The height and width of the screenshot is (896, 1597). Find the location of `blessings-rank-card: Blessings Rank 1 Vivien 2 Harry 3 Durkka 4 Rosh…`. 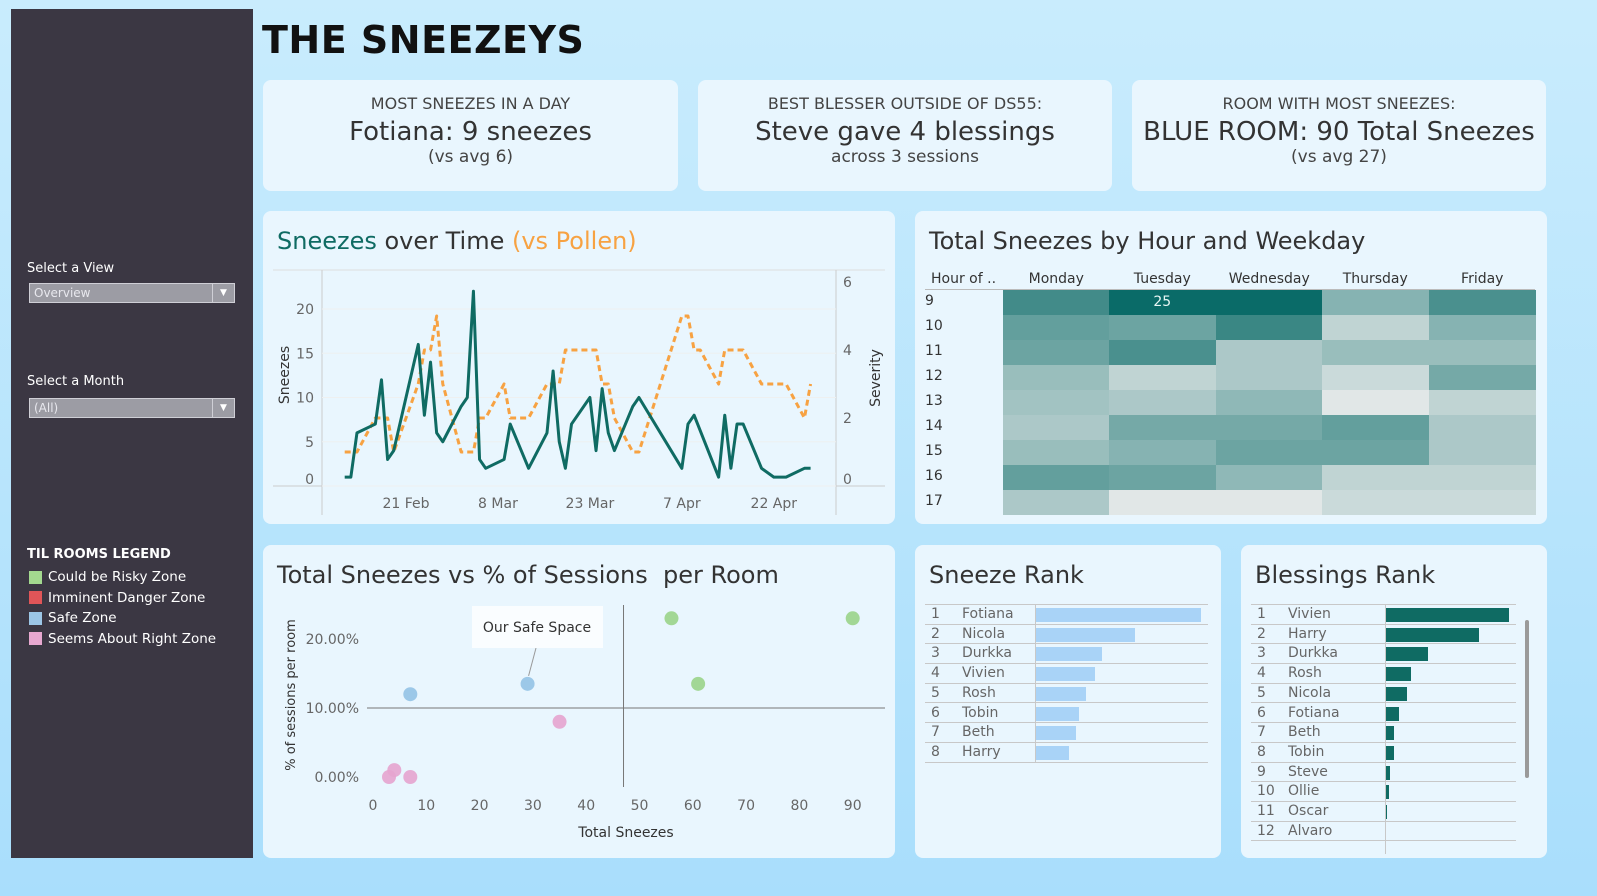

blessings-rank-card: Blessings Rank 1 Vivien 2 Harry 3 Durkka 4 Rosh… is located at coordinates (1394, 701).